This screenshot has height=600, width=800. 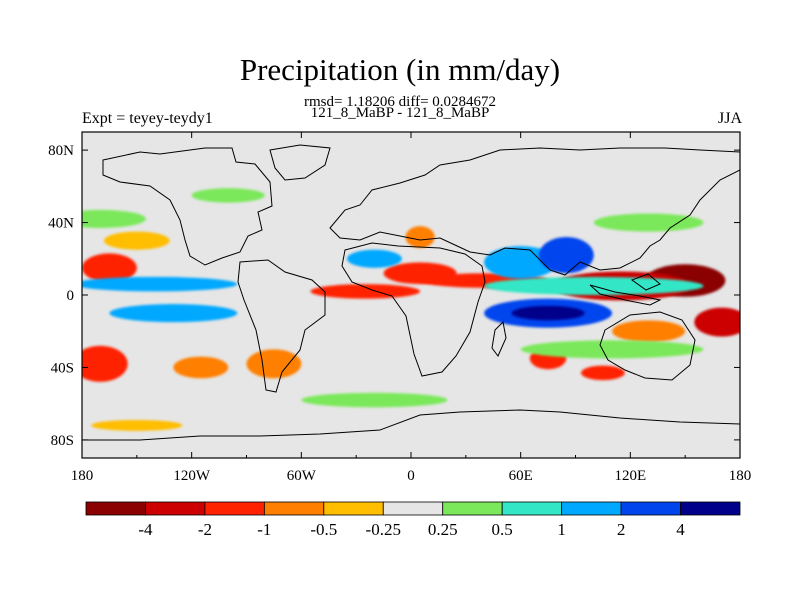 What do you see at coordinates (300, 162) in the screenshot?
I see `coastline-greenland` at bounding box center [300, 162].